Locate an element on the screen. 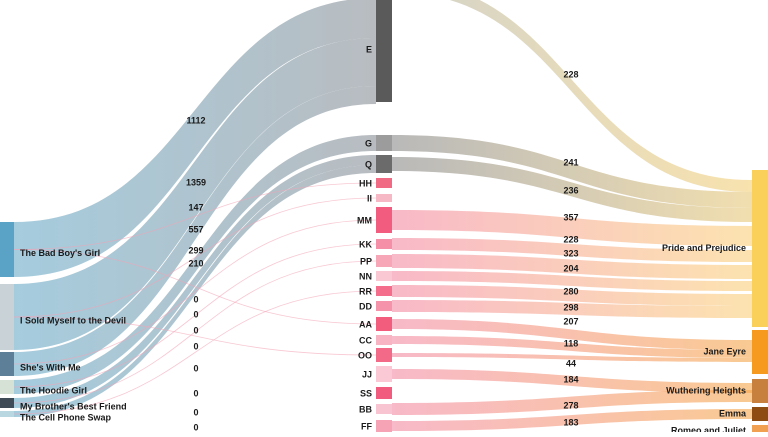 This screenshot has width=768, height=437. middle-node-OO is located at coordinates (384, 355).